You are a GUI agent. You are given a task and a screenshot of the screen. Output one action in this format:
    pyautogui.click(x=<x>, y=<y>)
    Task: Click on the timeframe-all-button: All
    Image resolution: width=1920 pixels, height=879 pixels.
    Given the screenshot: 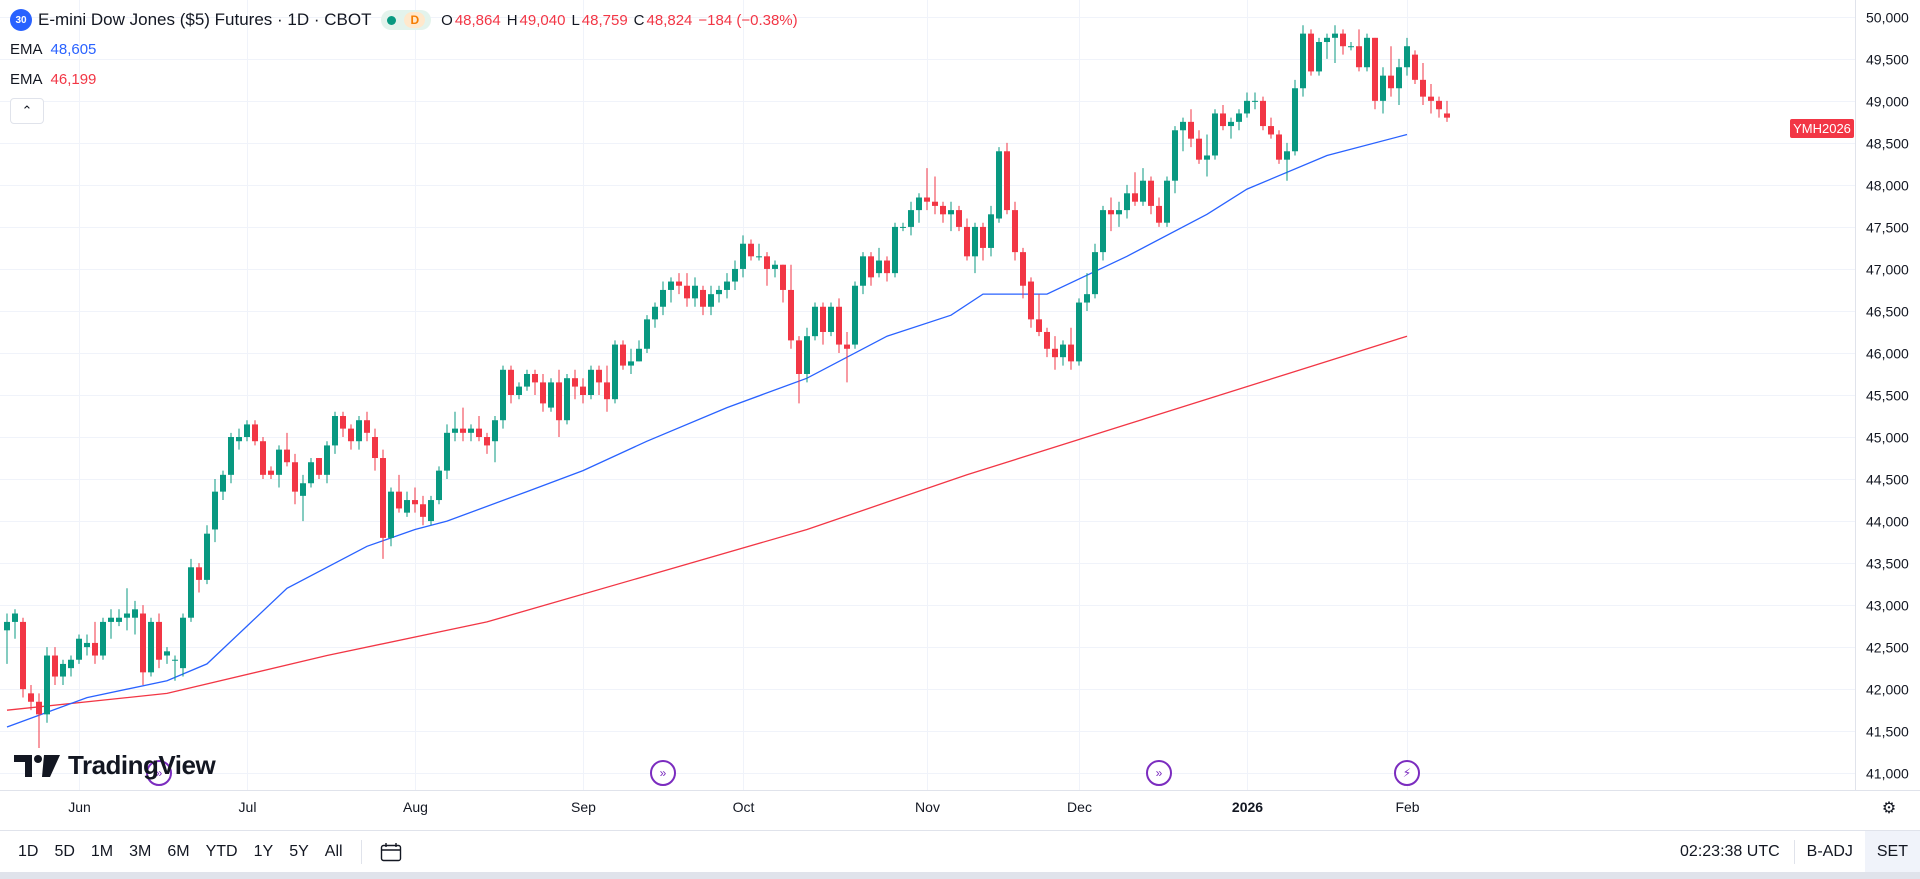 What is the action you would take?
    pyautogui.click(x=333, y=851)
    